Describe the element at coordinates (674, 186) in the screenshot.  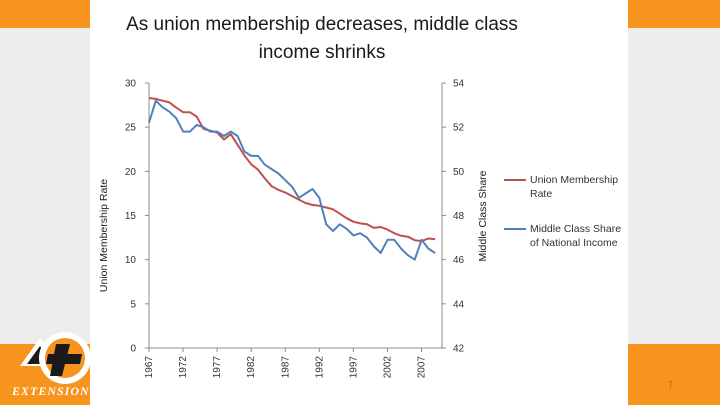
I see `right-gray-band` at that location.